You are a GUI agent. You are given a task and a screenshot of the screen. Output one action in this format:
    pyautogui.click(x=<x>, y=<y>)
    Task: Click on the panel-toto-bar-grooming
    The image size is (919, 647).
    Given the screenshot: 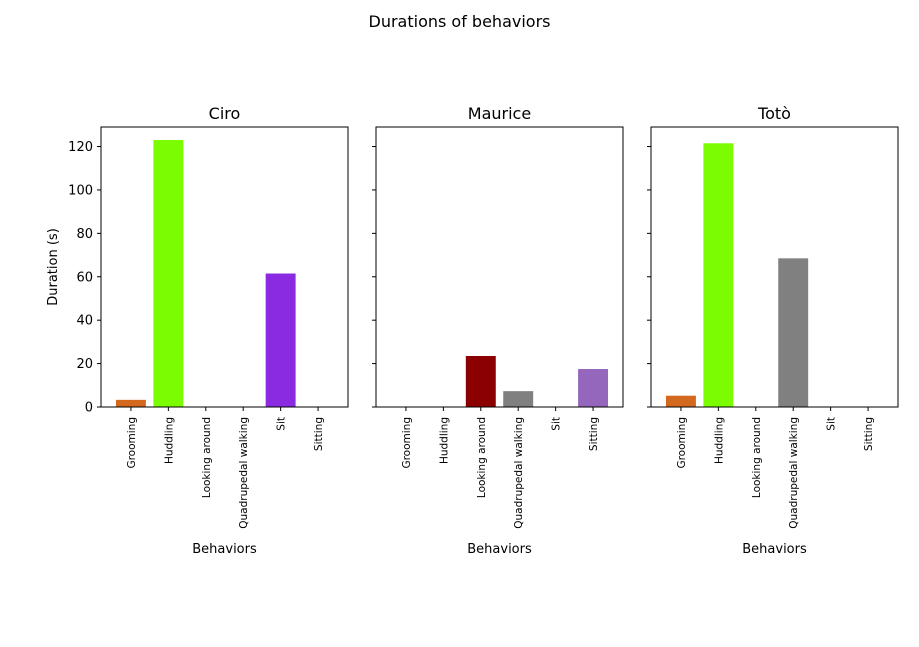 What is the action you would take?
    pyautogui.click(x=680, y=401)
    